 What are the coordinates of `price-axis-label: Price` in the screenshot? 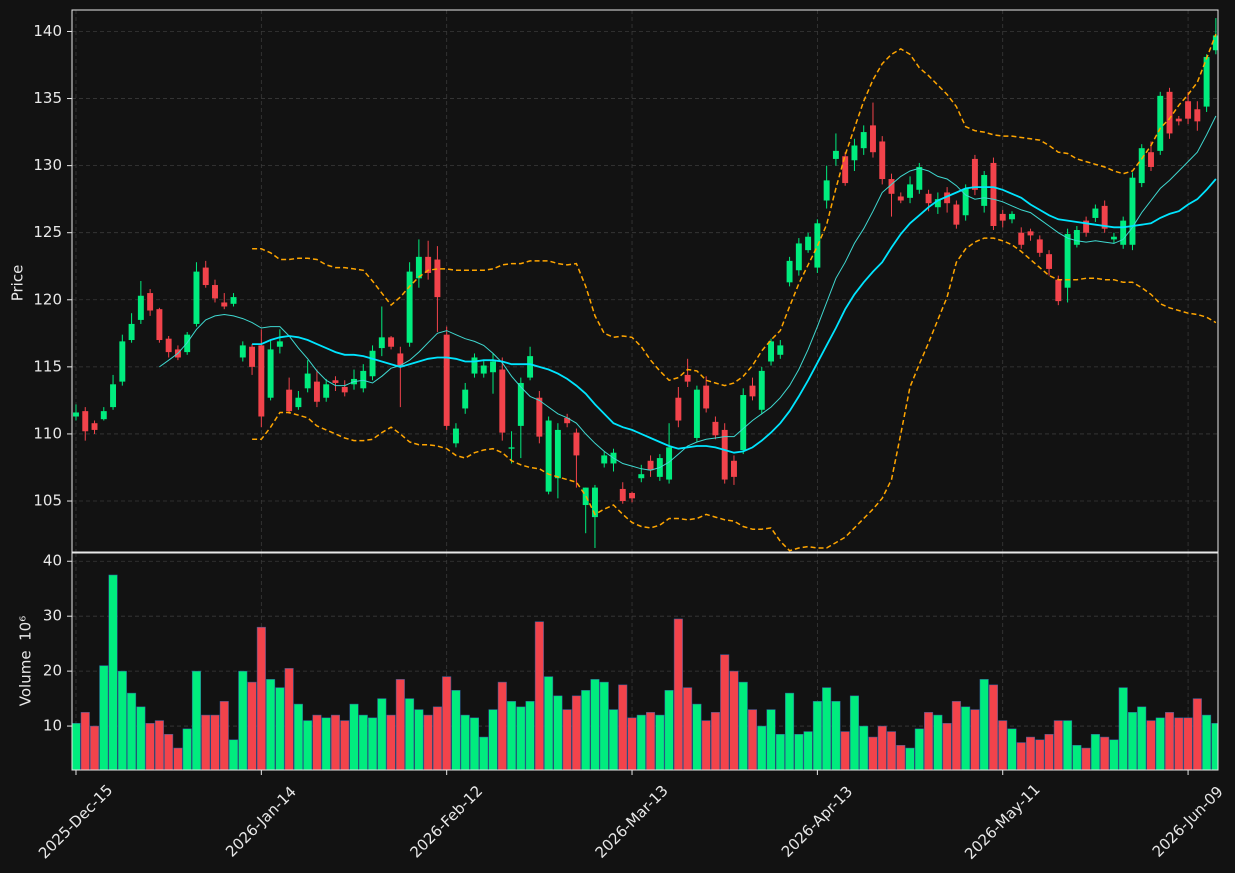 It's located at (18, 283).